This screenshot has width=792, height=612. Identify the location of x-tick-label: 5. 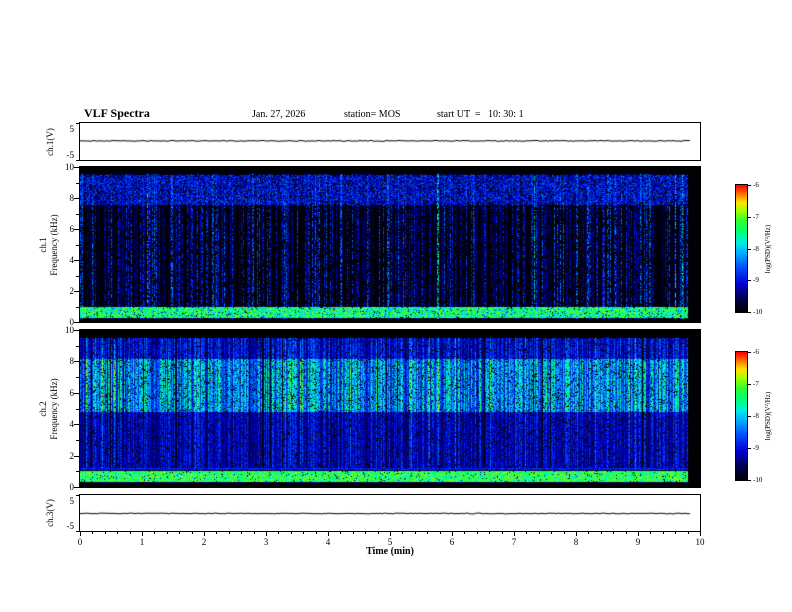
(390, 542).